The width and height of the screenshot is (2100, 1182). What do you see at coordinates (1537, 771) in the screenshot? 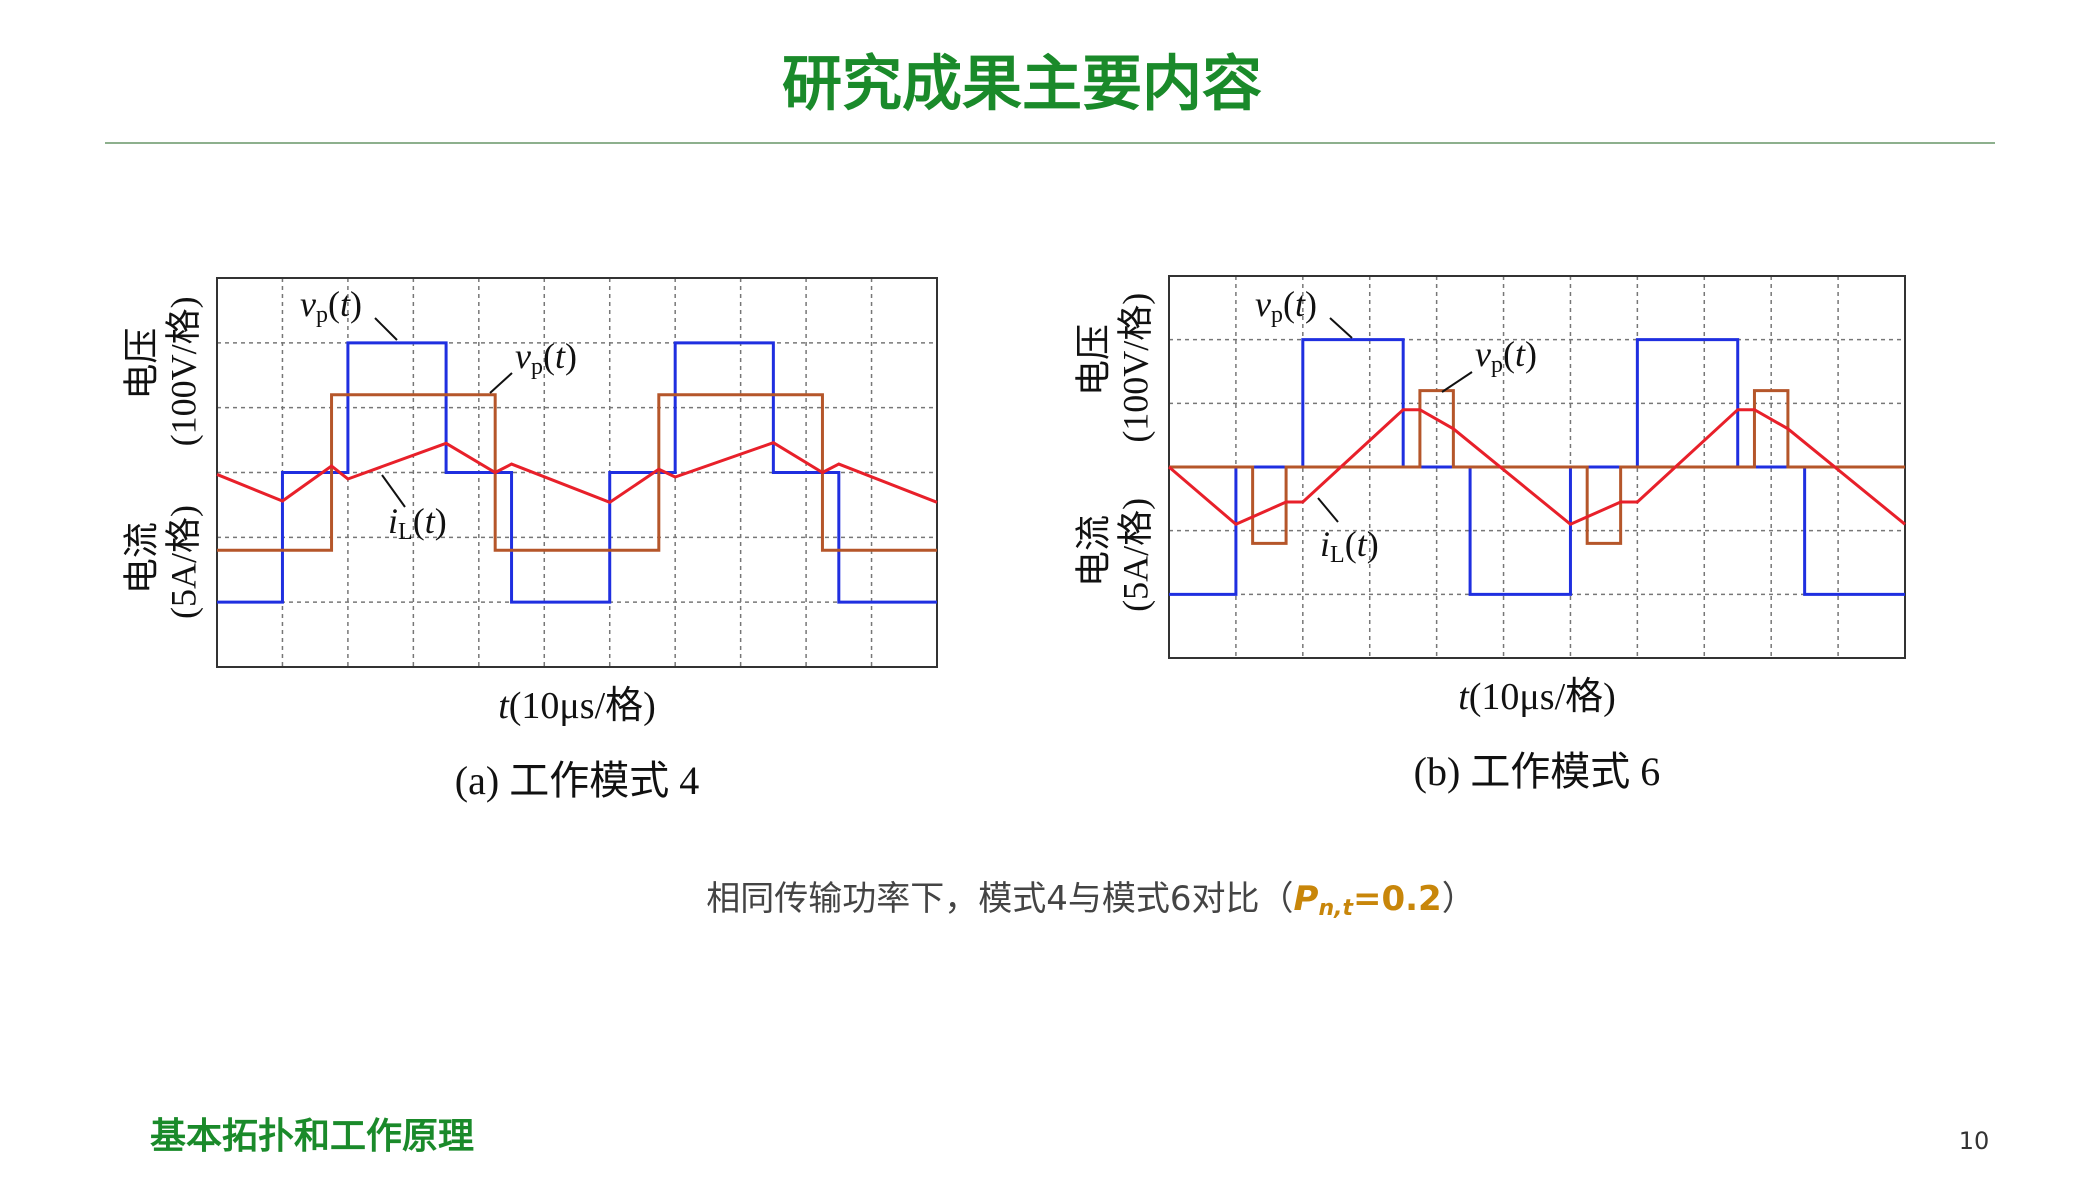
I see `chart-caption: (b) 工作模式 6` at bounding box center [1537, 771].